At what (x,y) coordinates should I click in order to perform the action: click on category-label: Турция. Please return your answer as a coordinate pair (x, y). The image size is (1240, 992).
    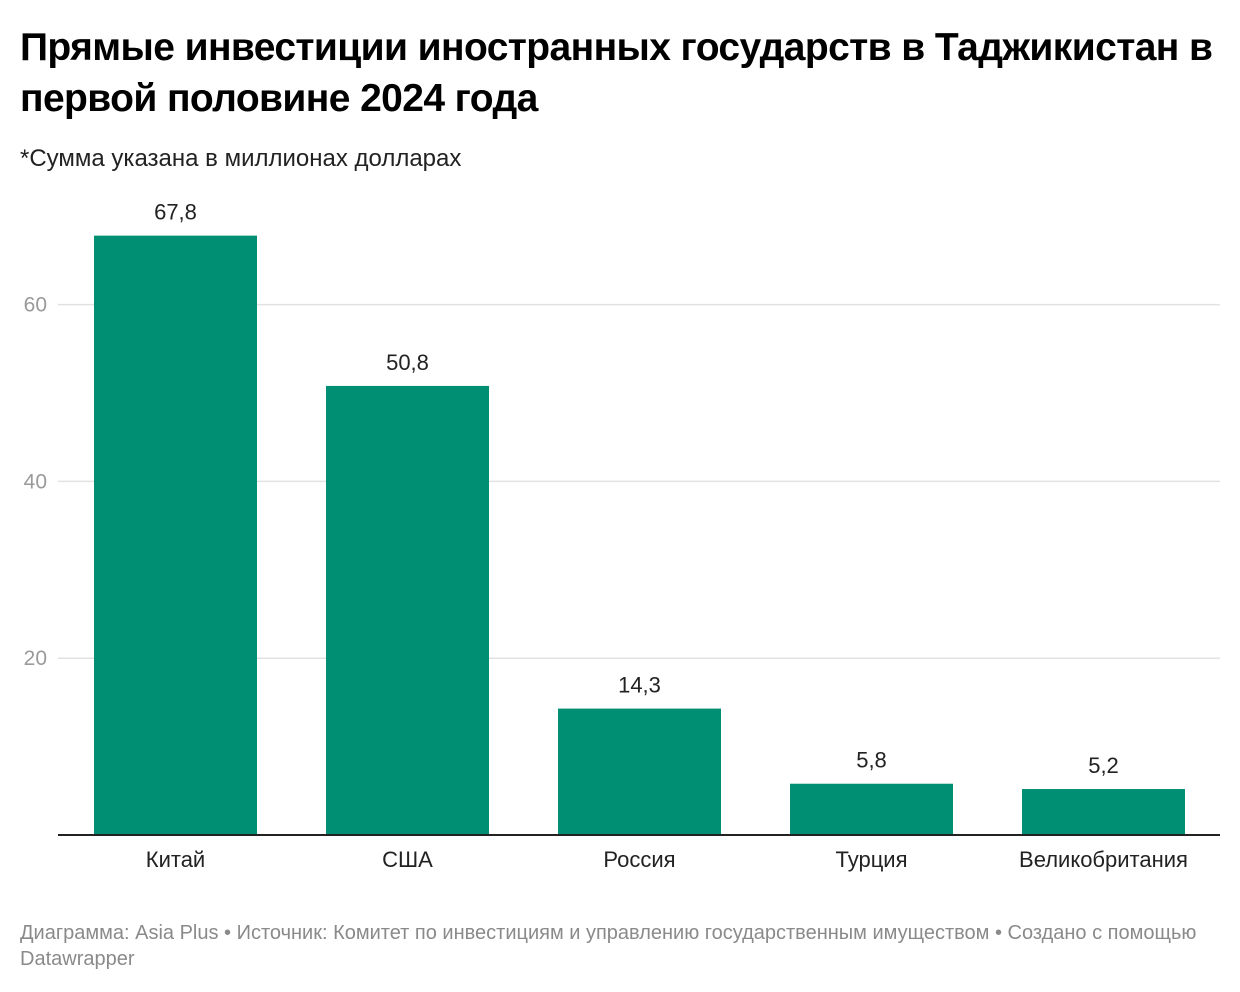
    Looking at the image, I should click on (872, 859).